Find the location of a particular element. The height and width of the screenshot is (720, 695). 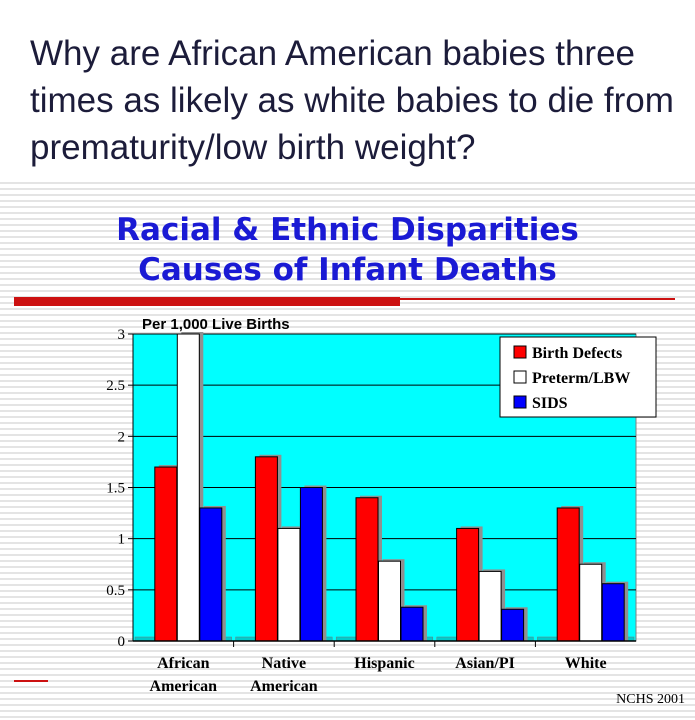

chart-title-line-2: Causes of Infant Deaths is located at coordinates (347, 270).